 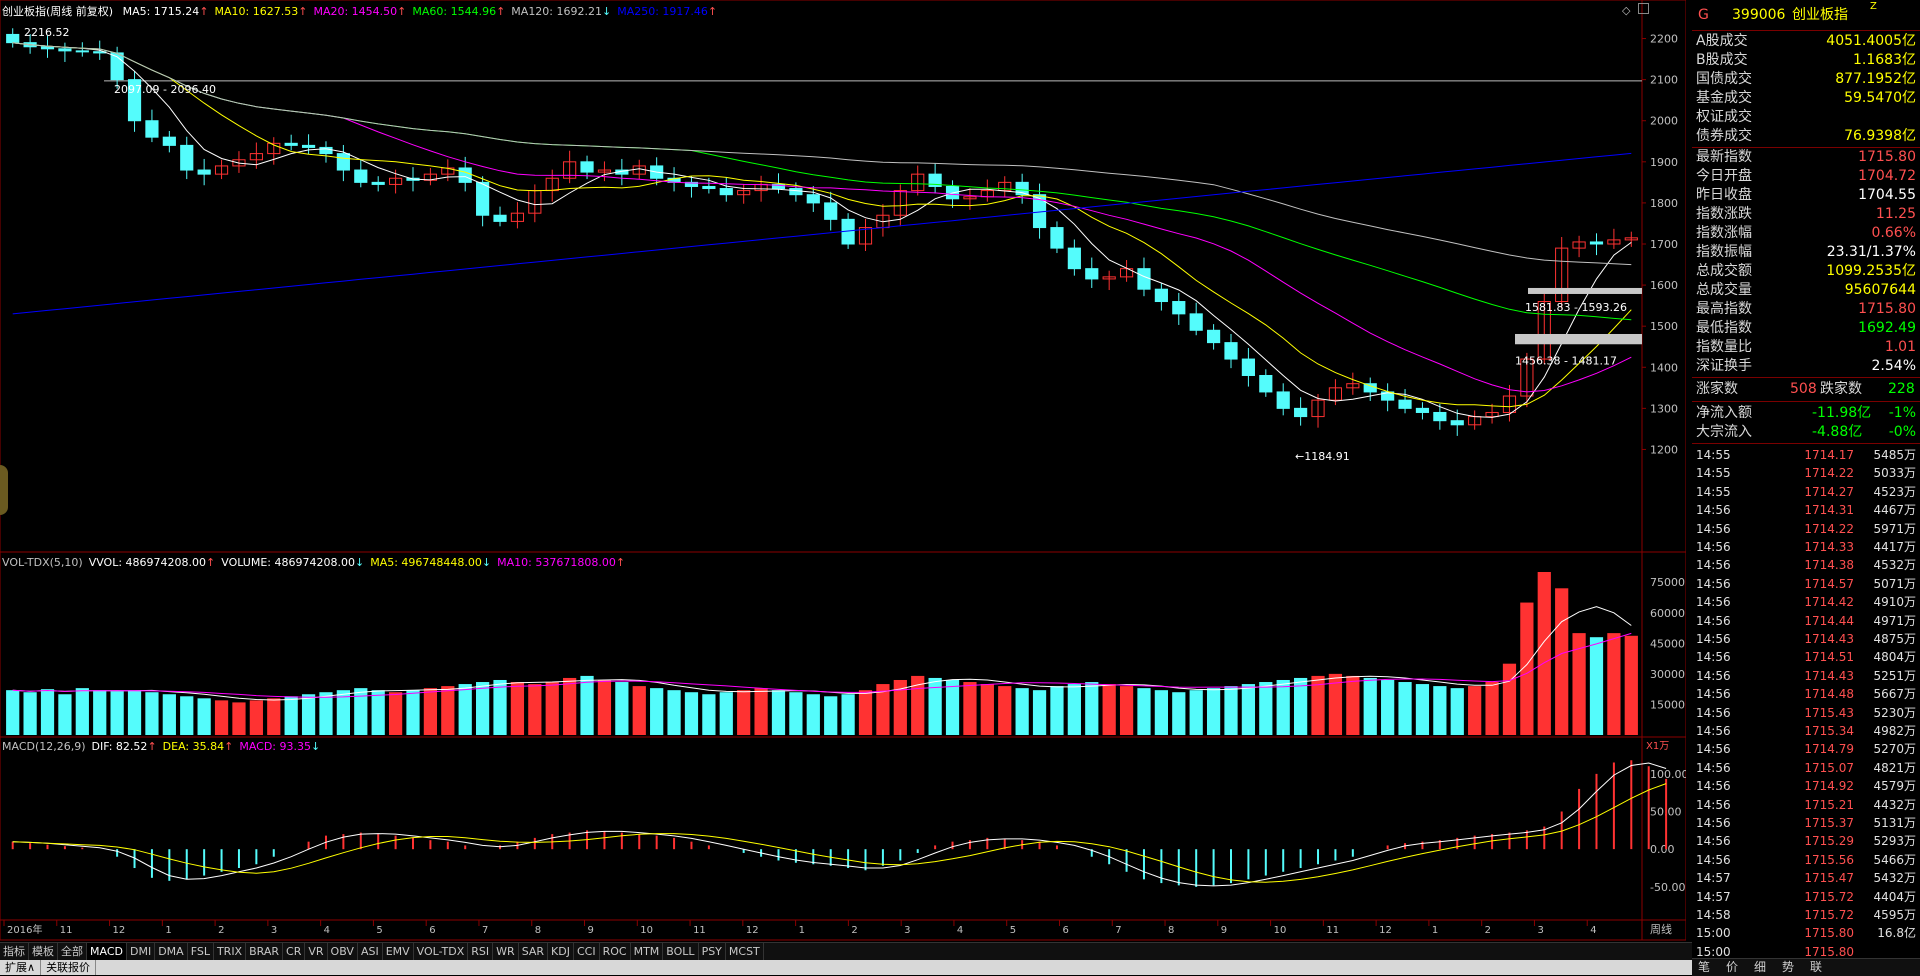 What do you see at coordinates (1816, 967) in the screenshot?
I see `quote-tab-4: 联` at bounding box center [1816, 967].